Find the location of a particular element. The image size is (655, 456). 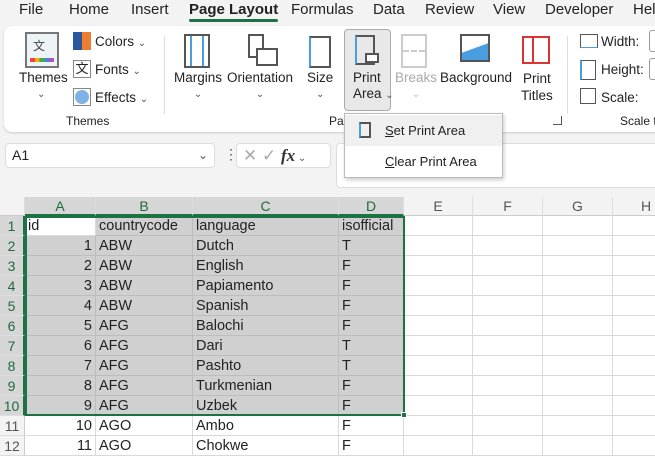

column-header-D: D is located at coordinates (371, 206).